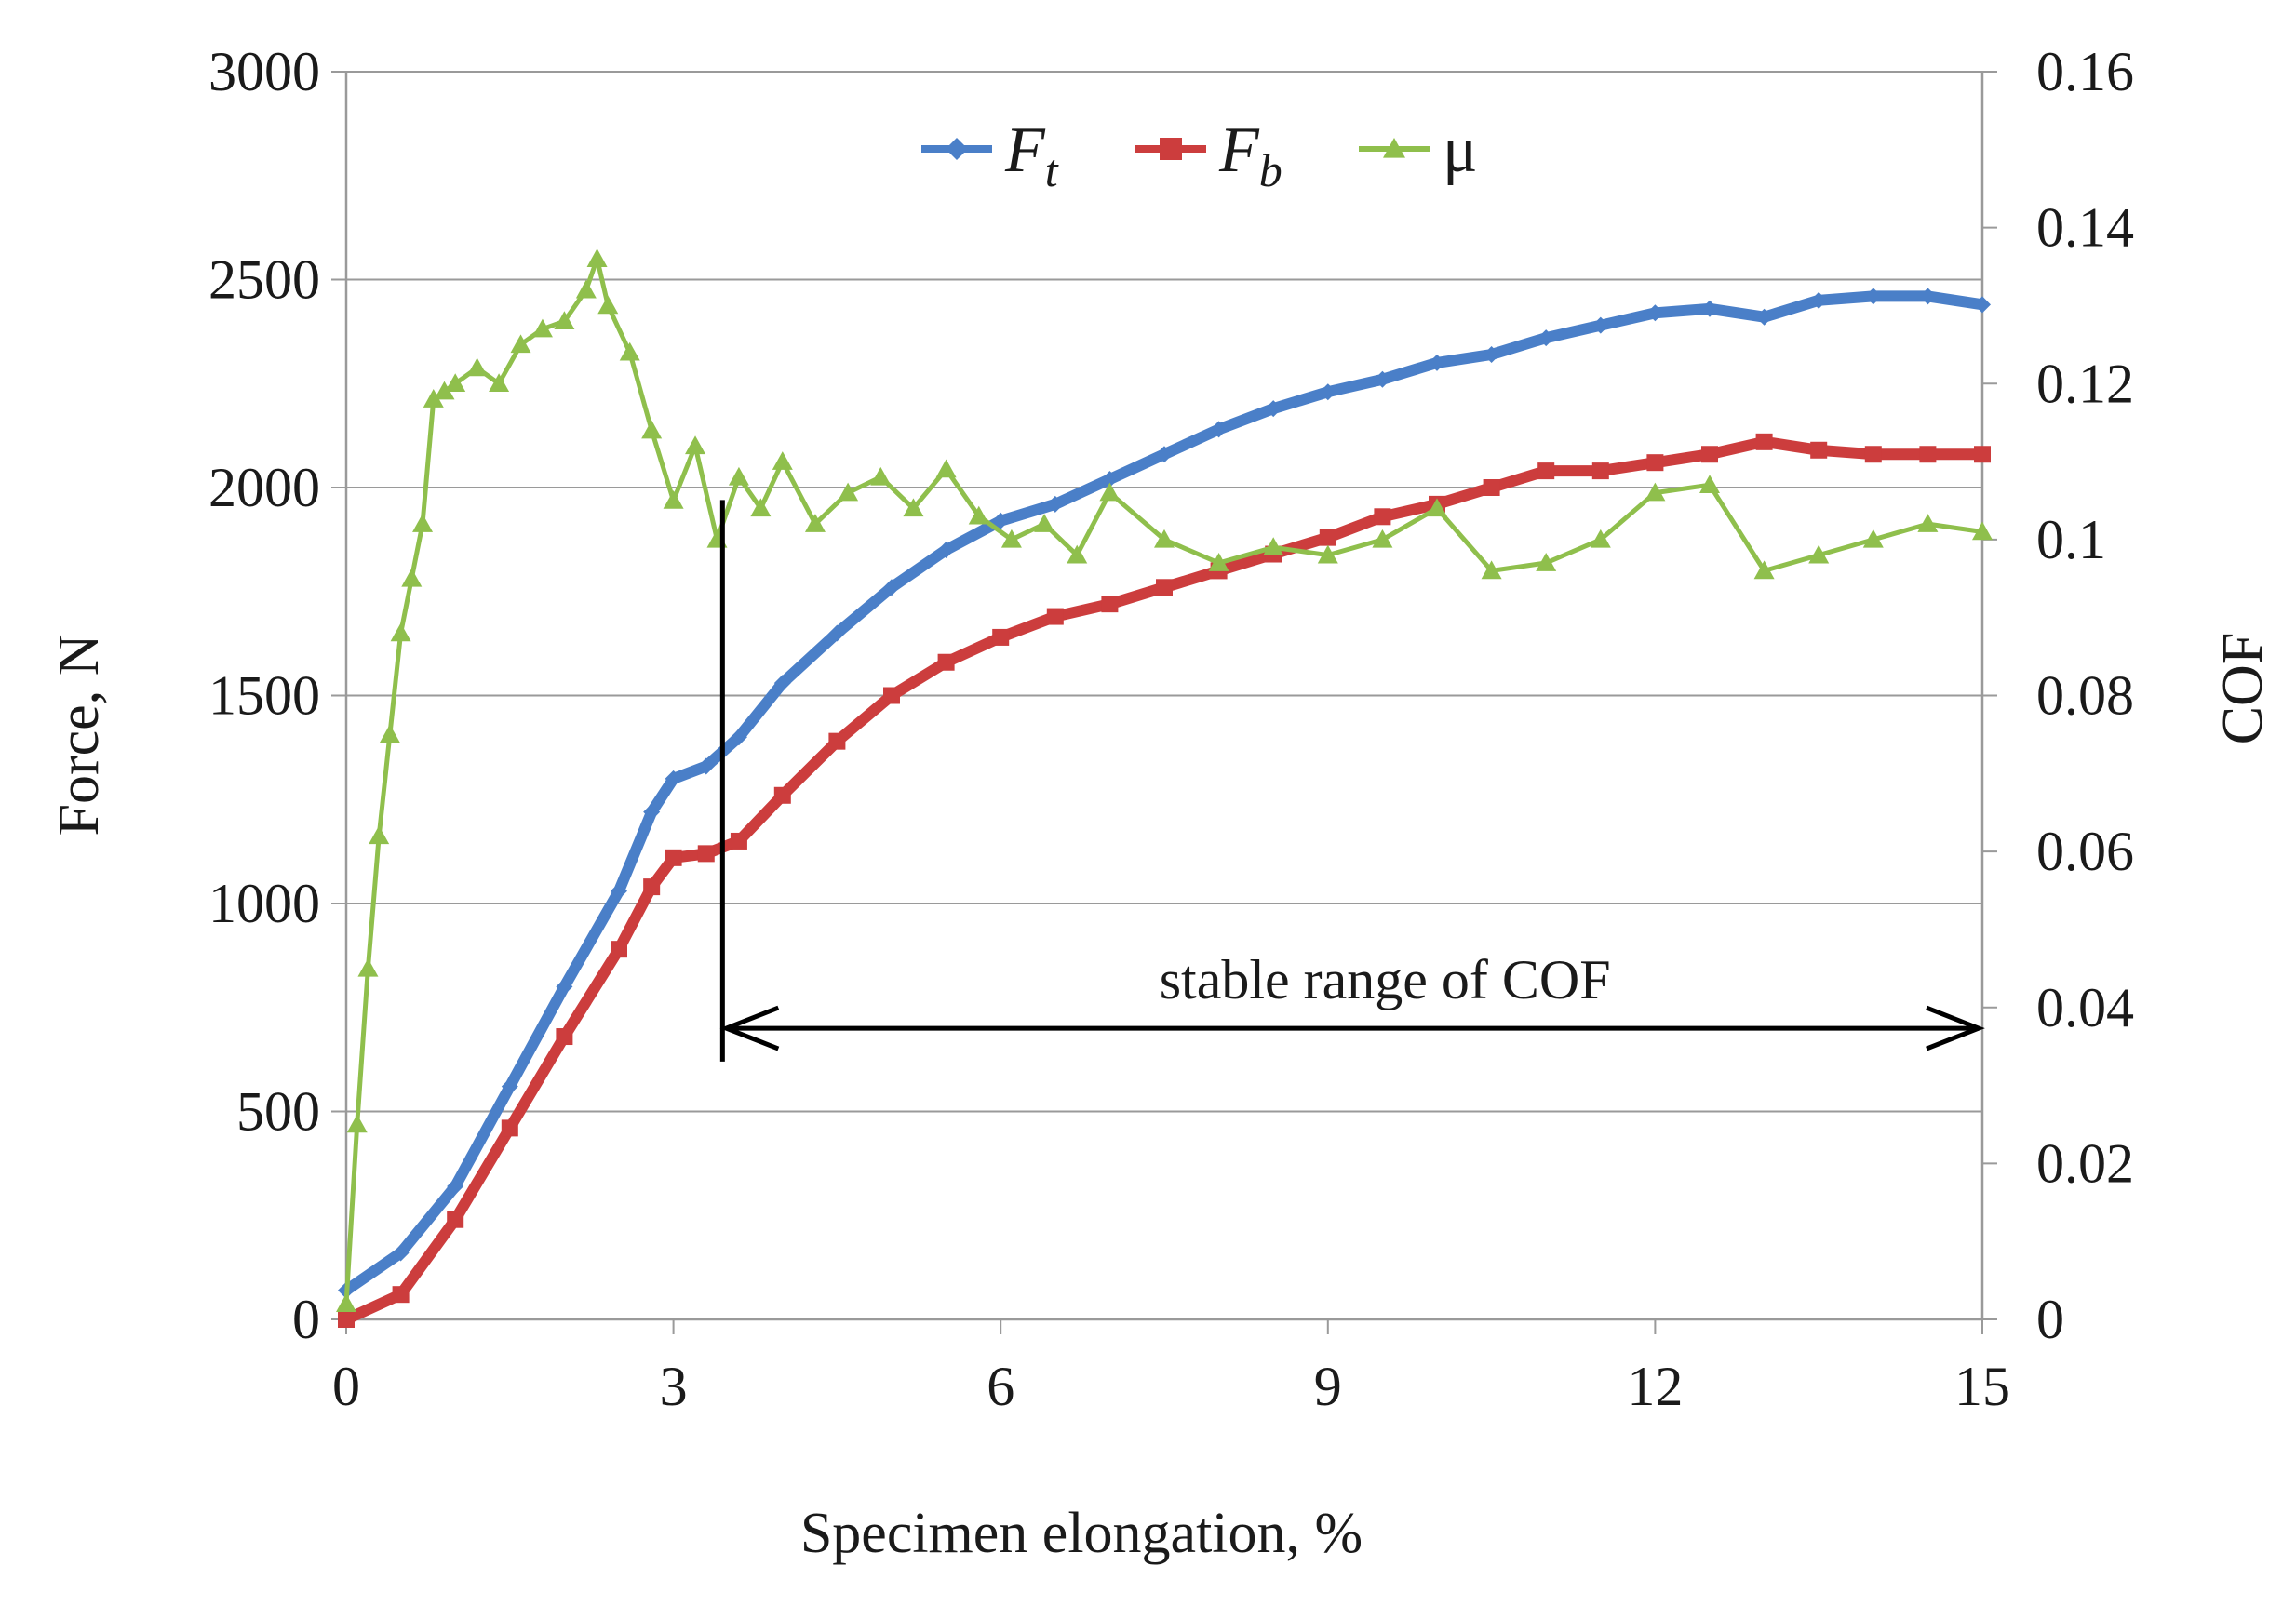 The height and width of the screenshot is (1606, 2296). Describe the element at coordinates (1000, 1386) in the screenshot. I see `x-tick-label: 6` at that location.